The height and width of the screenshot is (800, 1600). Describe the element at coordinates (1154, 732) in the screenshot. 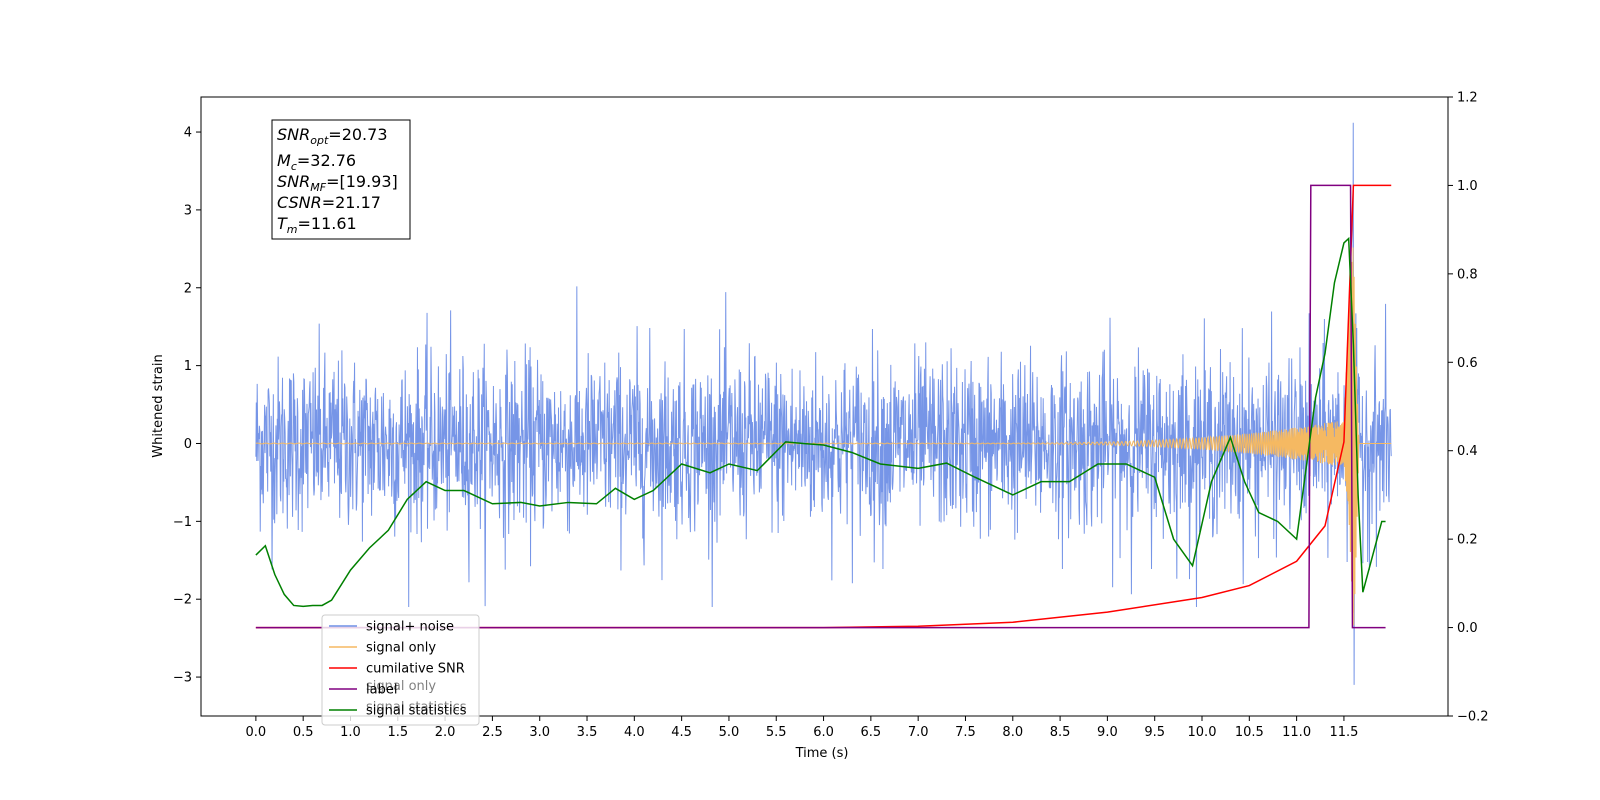

I see `x-tick-label: 9.5` at that location.